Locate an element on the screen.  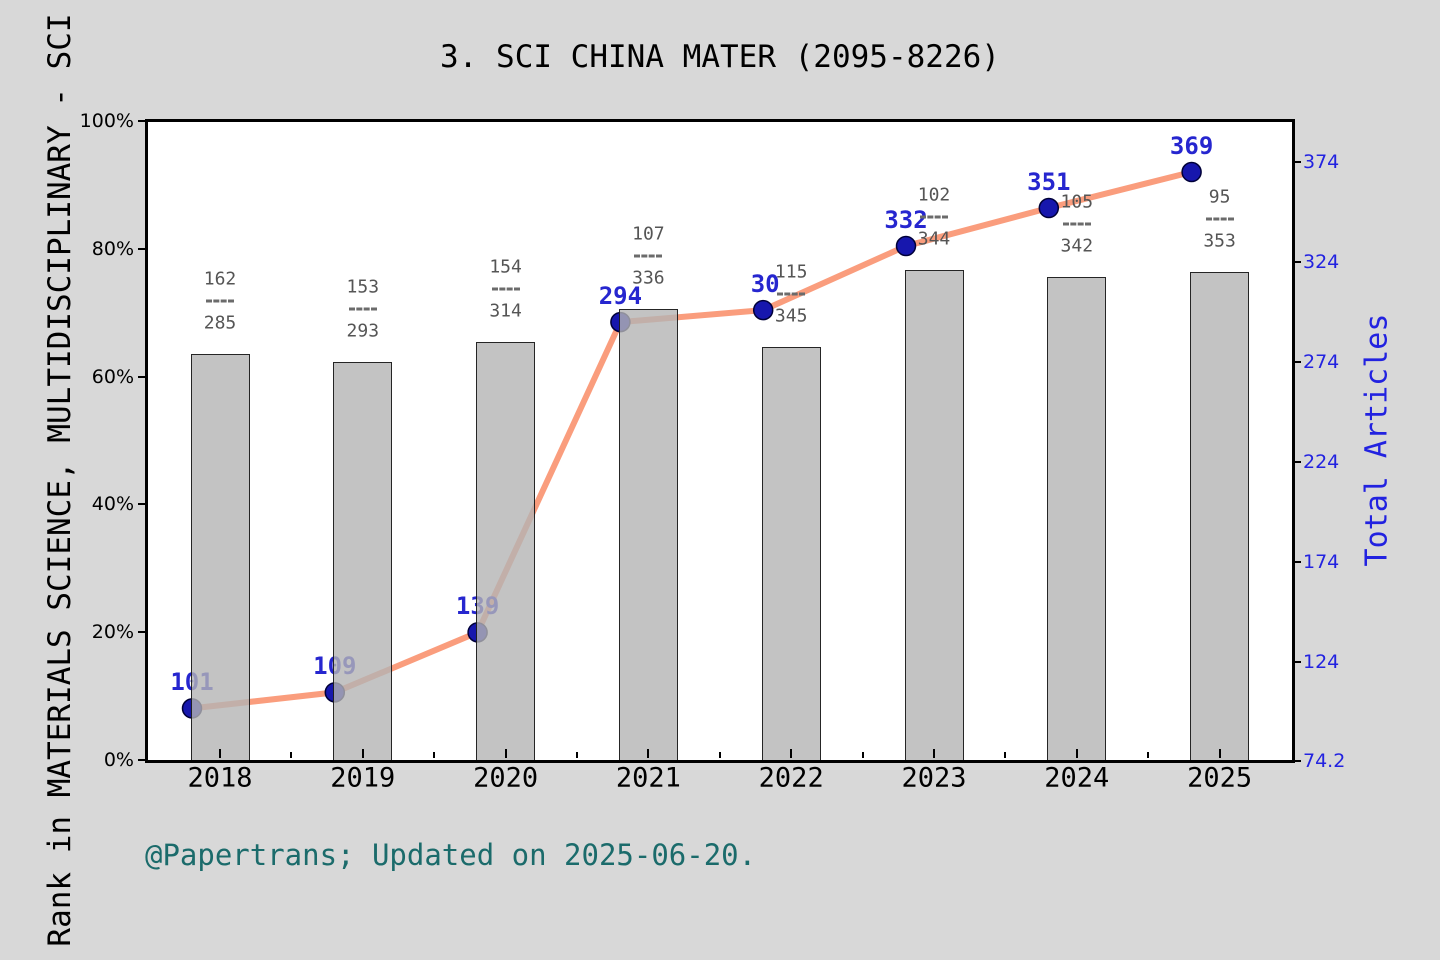
data-point-2024 is located at coordinates (1049, 208).